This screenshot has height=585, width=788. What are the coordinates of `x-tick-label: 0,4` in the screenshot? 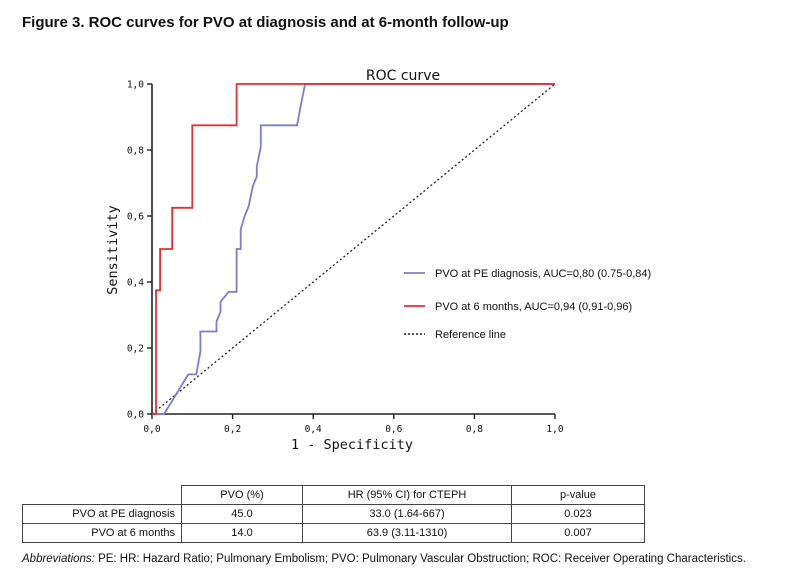 It's located at (313, 429).